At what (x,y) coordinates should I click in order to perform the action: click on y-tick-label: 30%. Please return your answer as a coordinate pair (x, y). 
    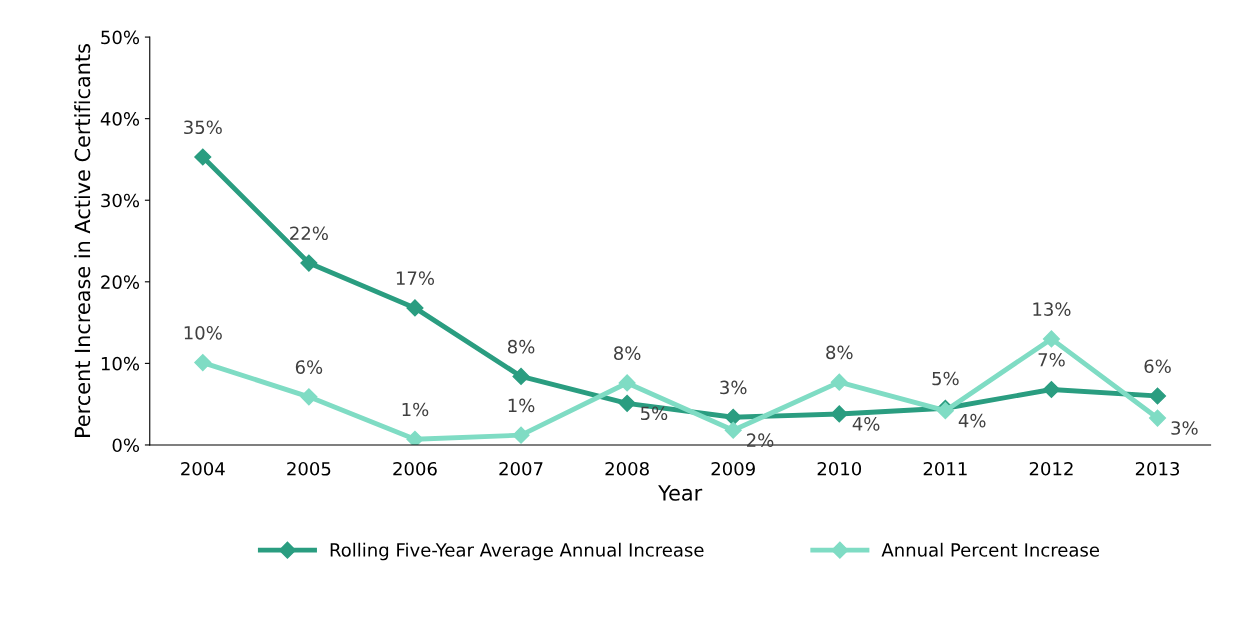
    Looking at the image, I should click on (120, 200).